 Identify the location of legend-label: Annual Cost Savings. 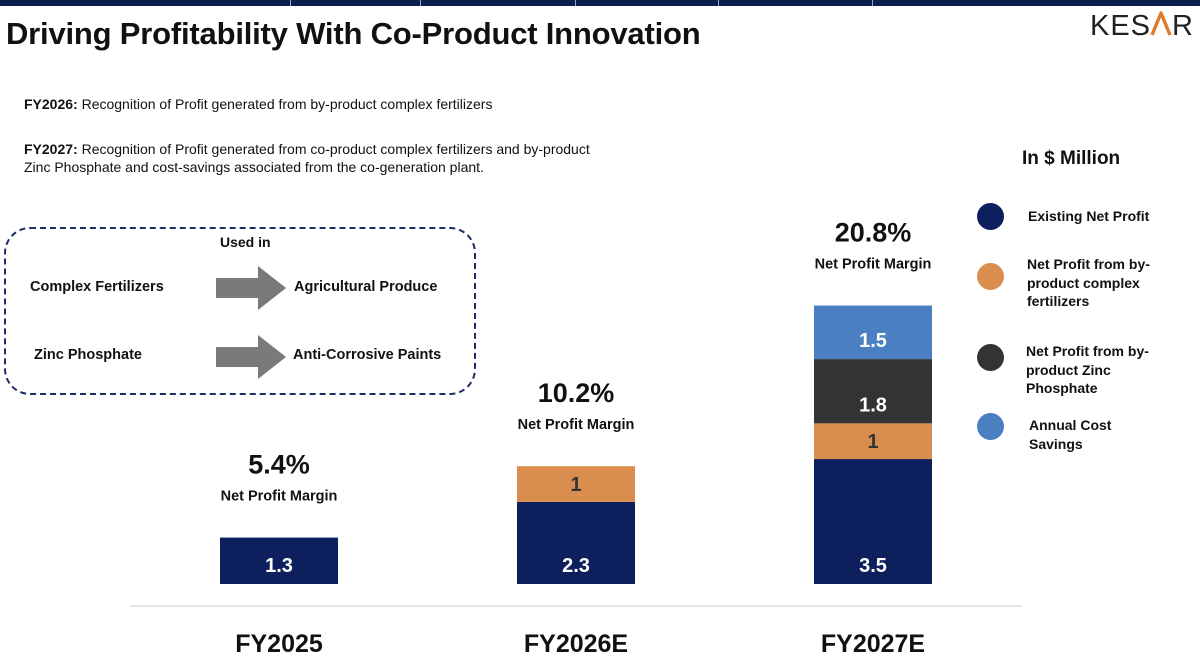
(1070, 434).